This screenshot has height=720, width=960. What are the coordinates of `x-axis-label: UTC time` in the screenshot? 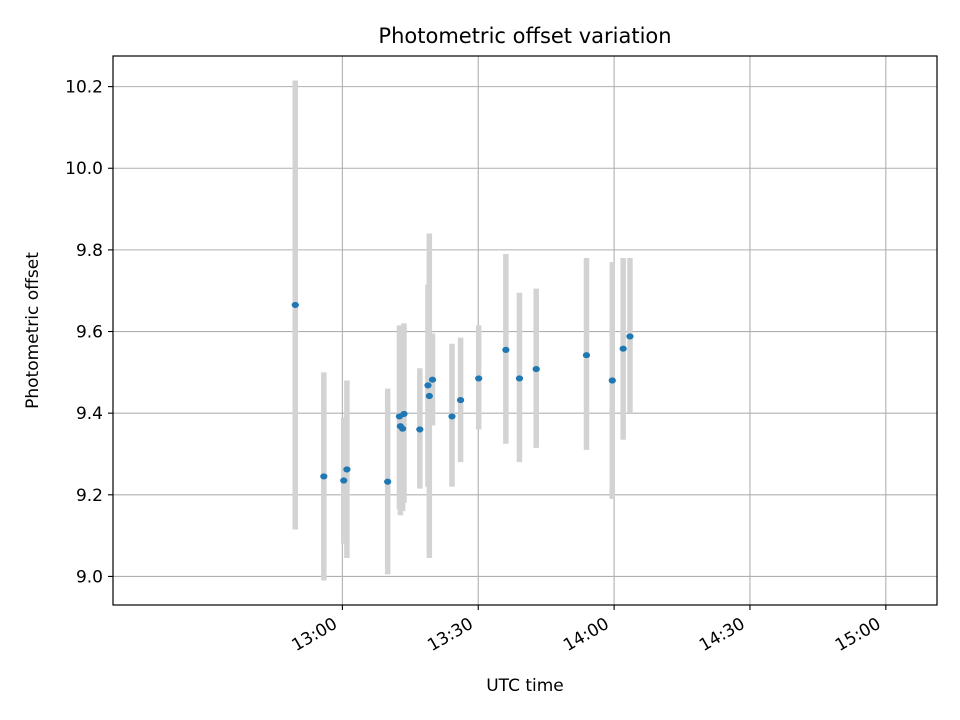 It's located at (525, 686).